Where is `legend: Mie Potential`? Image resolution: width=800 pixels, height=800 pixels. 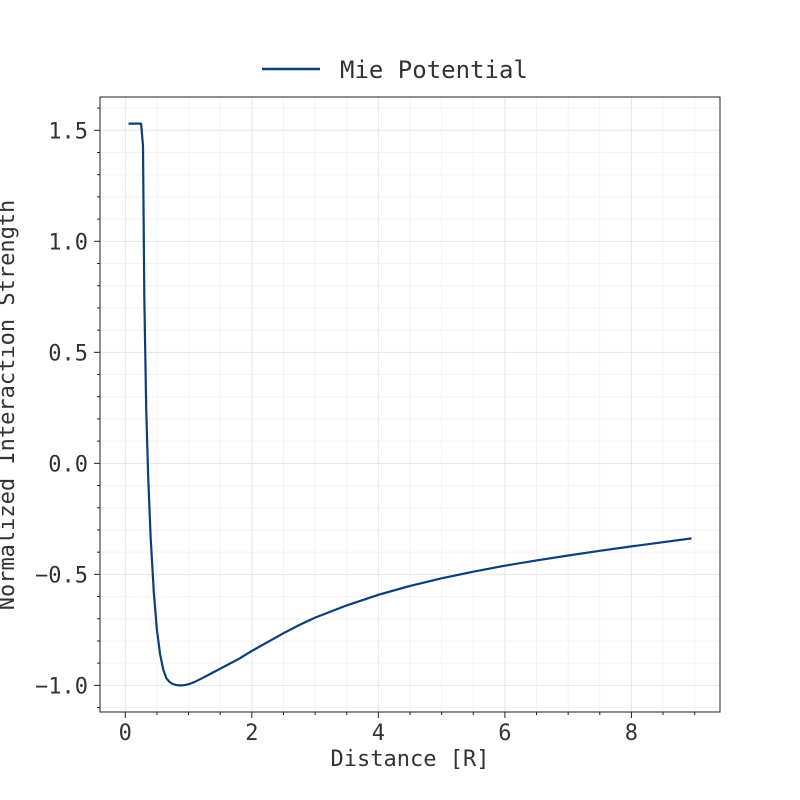
legend: Mie Potential is located at coordinates (395, 70).